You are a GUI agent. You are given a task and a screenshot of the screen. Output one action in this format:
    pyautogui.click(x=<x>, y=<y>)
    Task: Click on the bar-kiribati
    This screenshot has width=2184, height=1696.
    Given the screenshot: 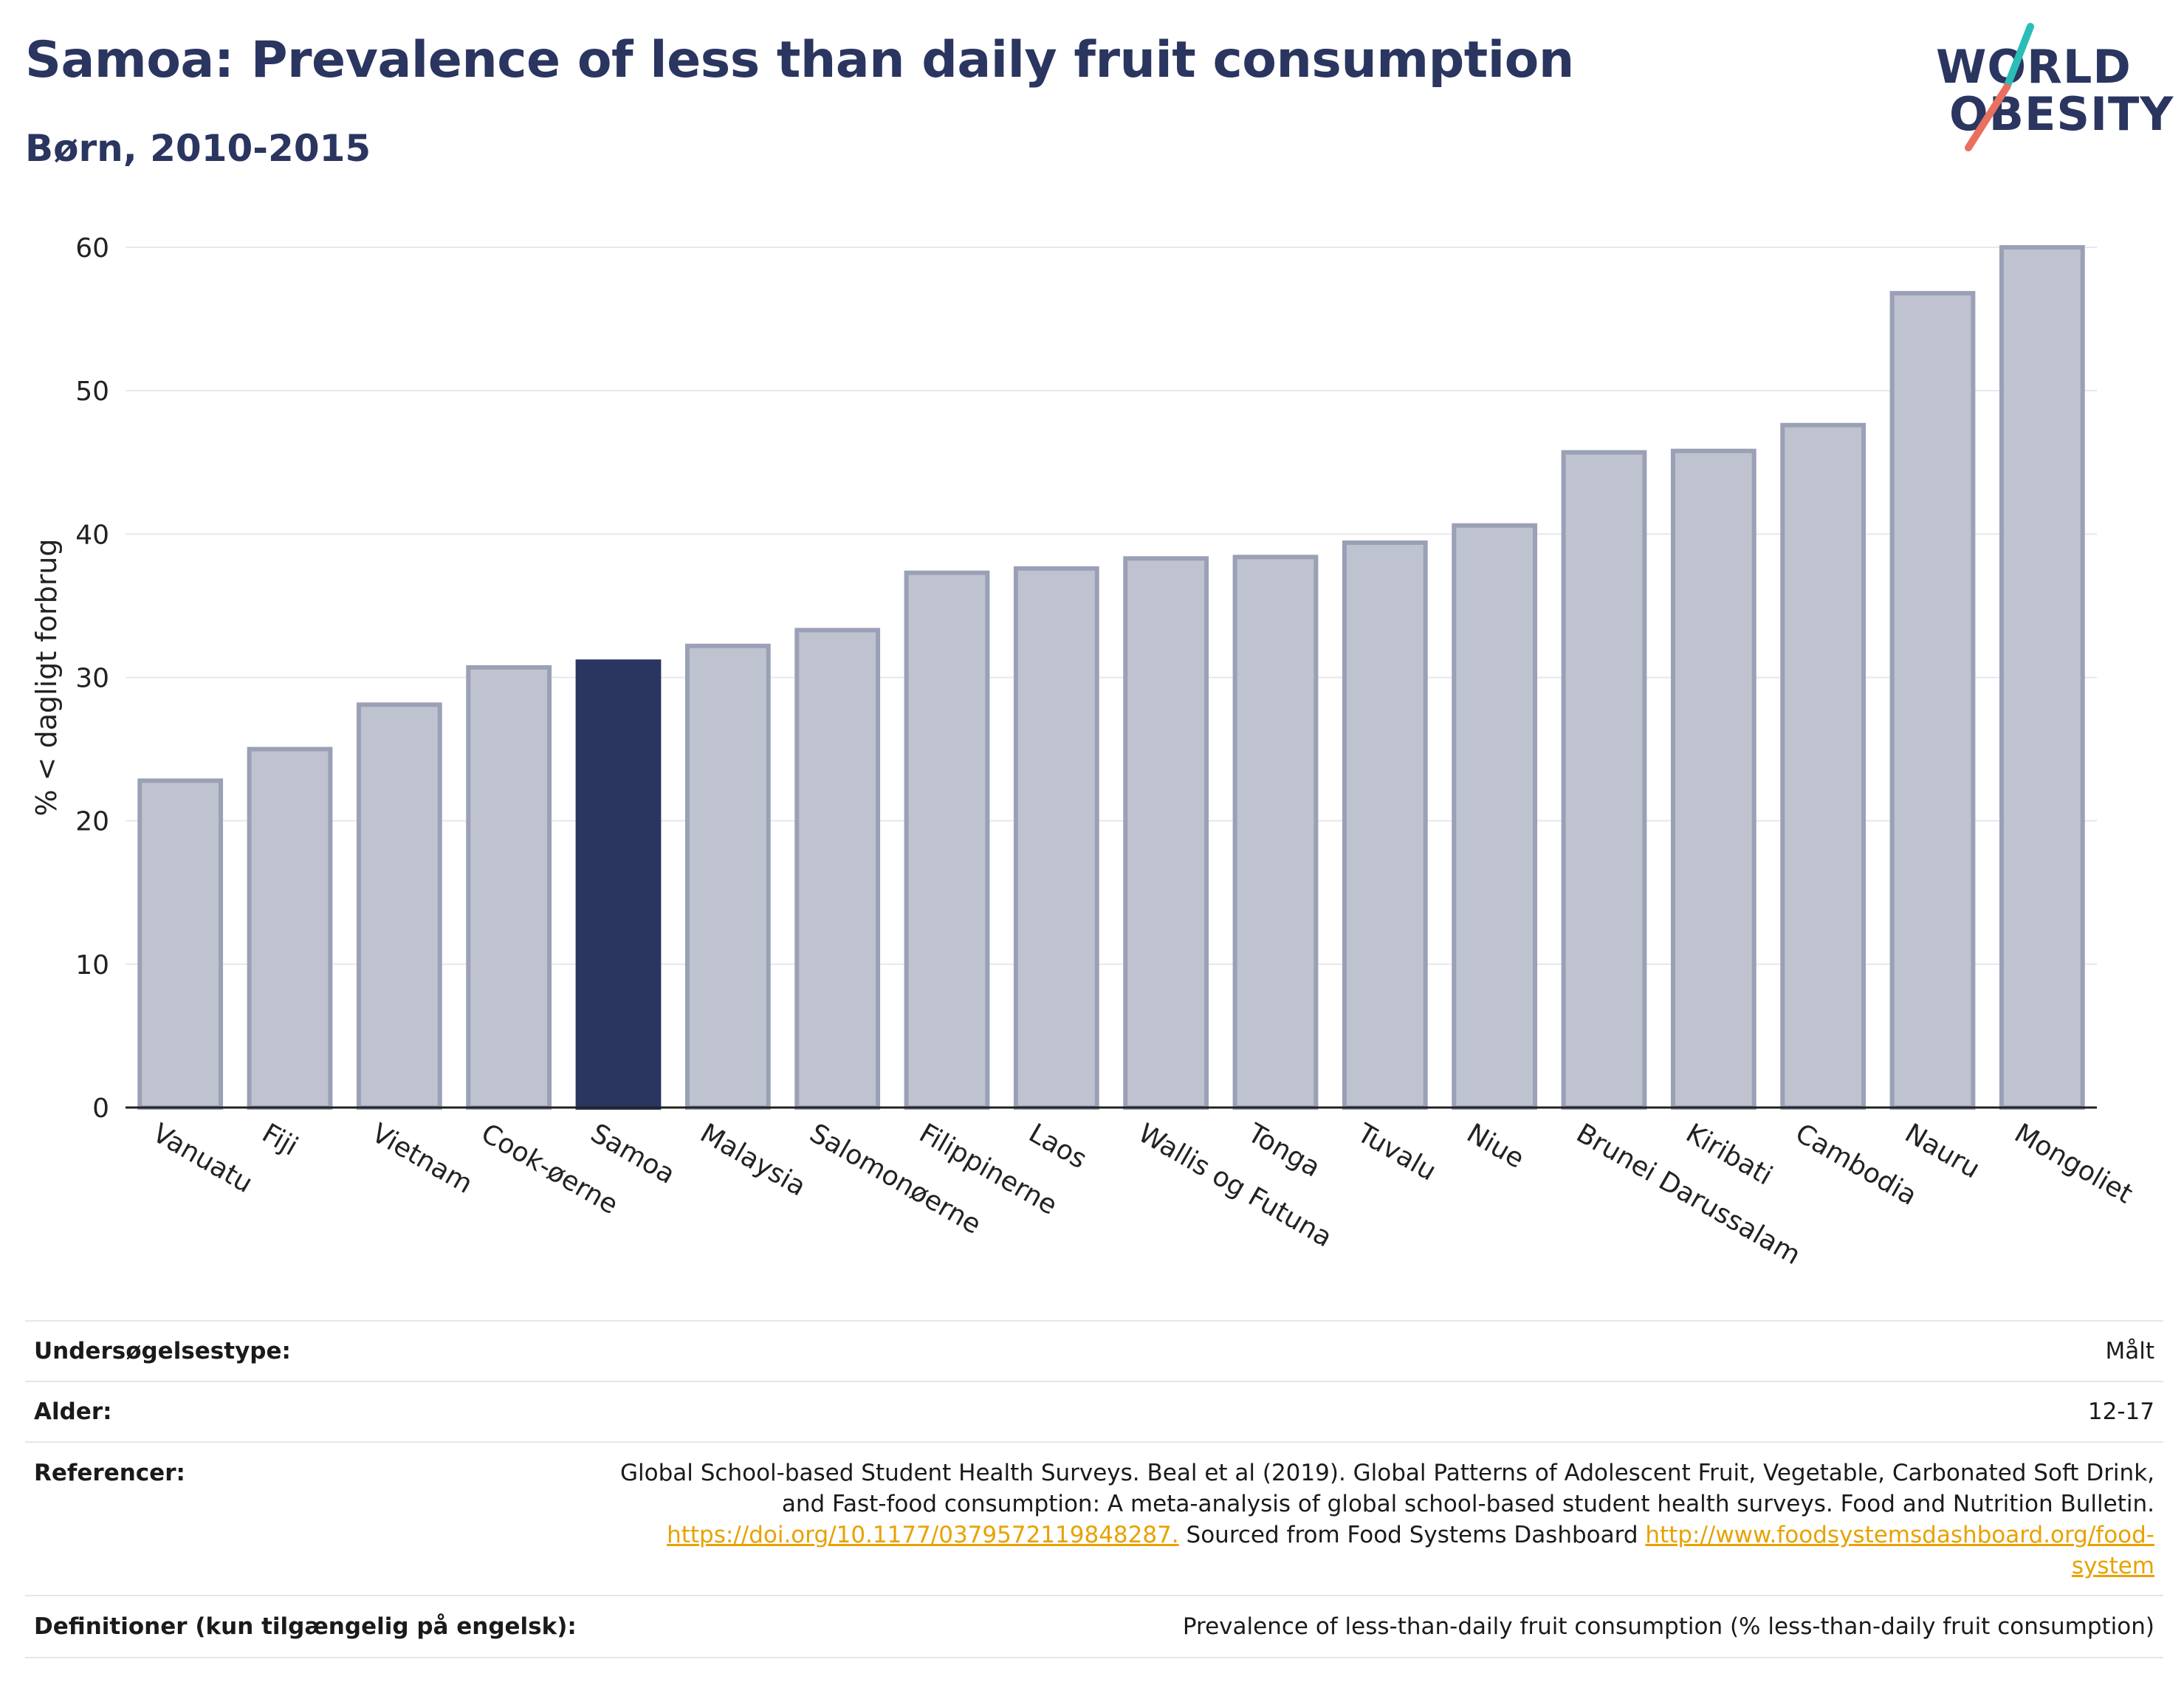 What is the action you would take?
    pyautogui.click(x=1713, y=779)
    